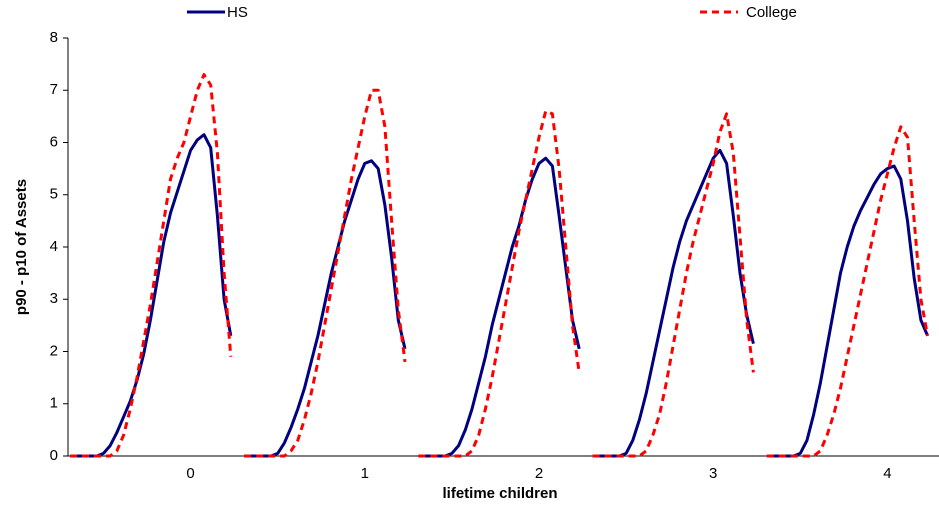  What do you see at coordinates (887, 473) in the screenshot?
I see `x-tick-label: 4` at bounding box center [887, 473].